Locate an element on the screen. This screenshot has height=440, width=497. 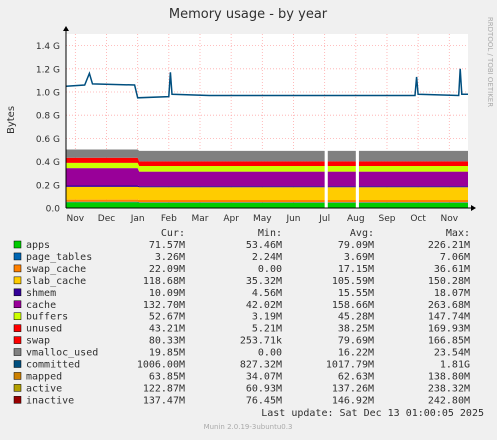
y-tick-label: 1.4 G is located at coordinates (48, 47).